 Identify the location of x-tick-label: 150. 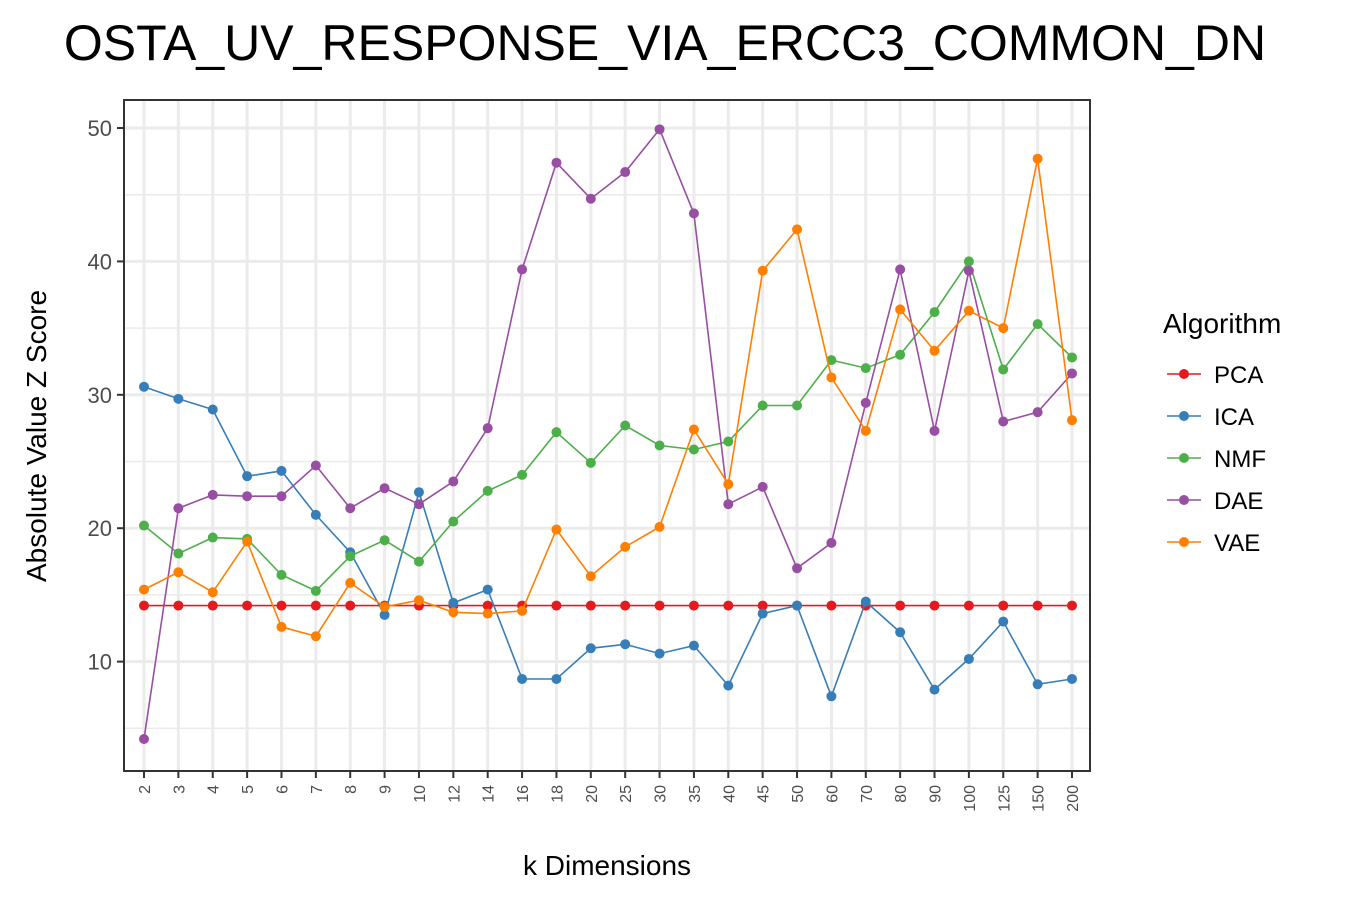
(1039, 798).